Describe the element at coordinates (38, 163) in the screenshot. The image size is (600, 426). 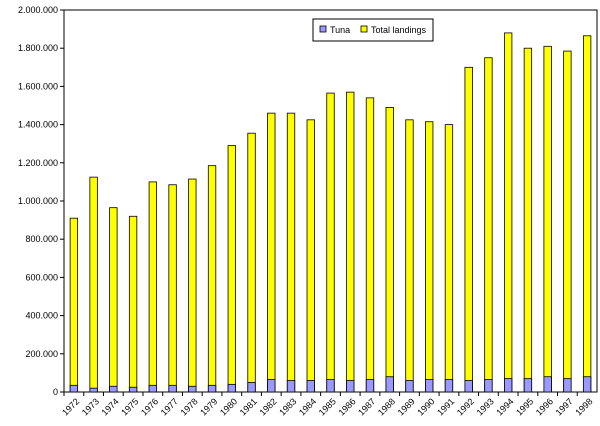
I see `y-tick-label: 1.200.000` at that location.